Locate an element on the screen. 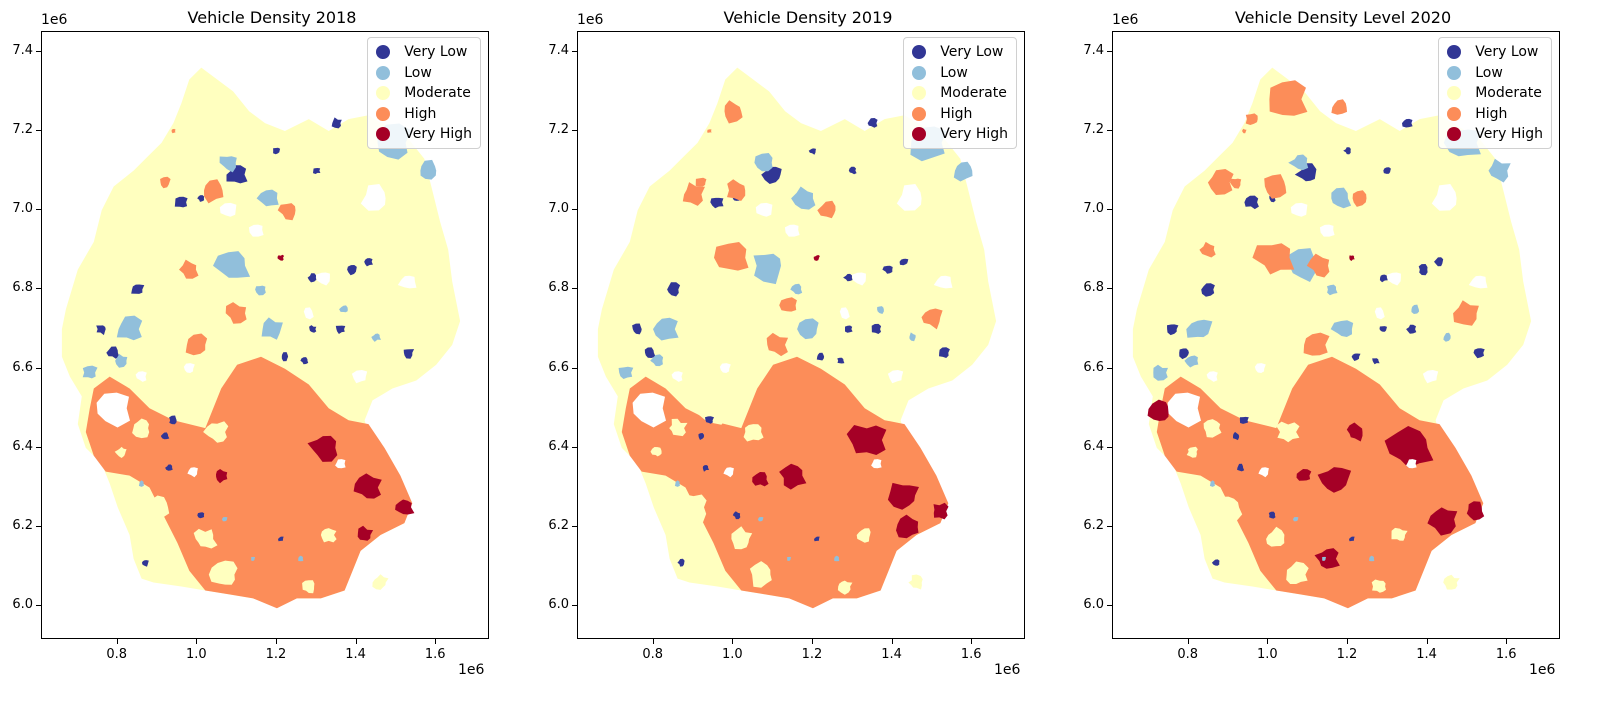 The image size is (1601, 703). x-tick-label: 1.0 is located at coordinates (196, 654).